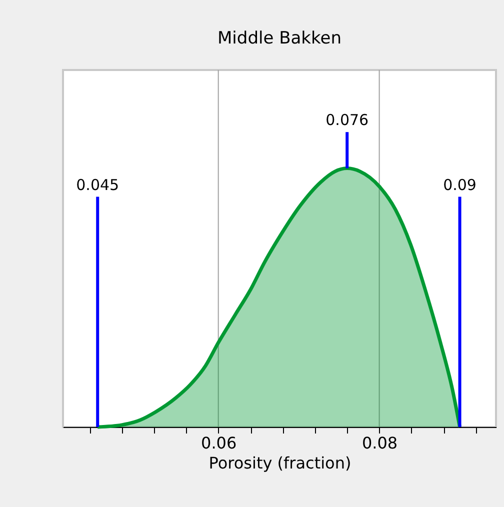  What do you see at coordinates (459, 185) in the screenshot?
I see `ref-line-label: 0.09` at bounding box center [459, 185].